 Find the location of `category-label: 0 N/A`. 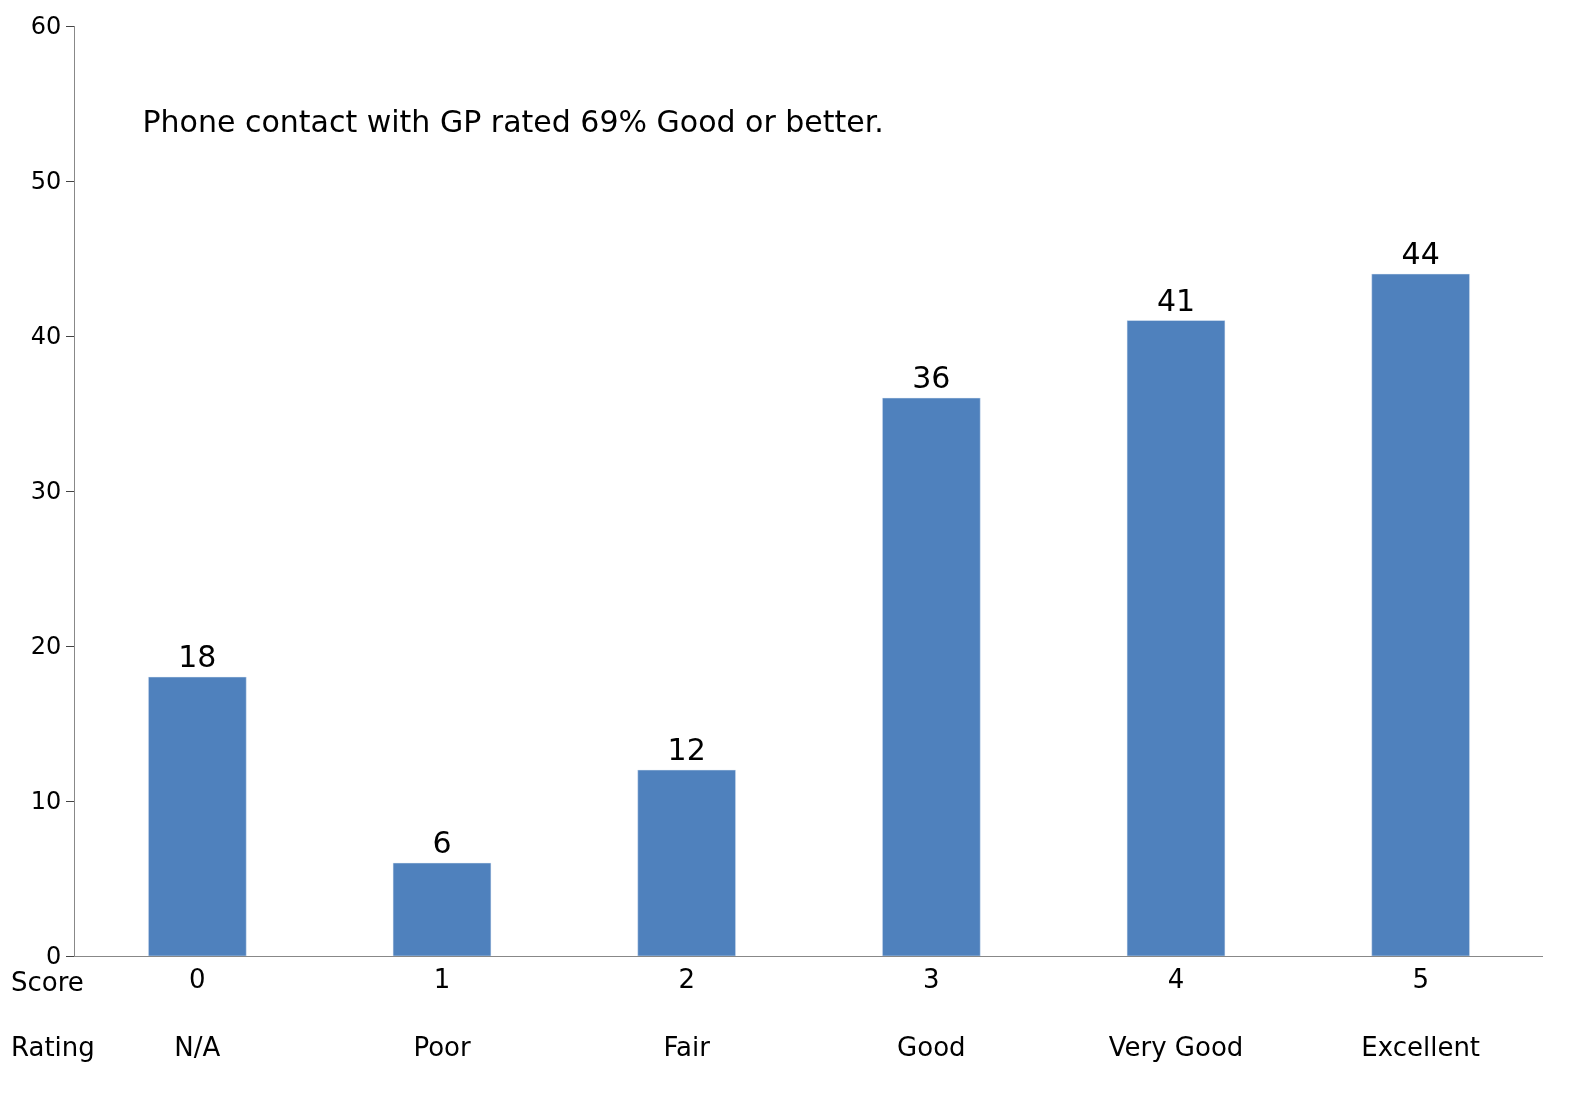

category-label: 0 N/A is located at coordinates (197, 1013).